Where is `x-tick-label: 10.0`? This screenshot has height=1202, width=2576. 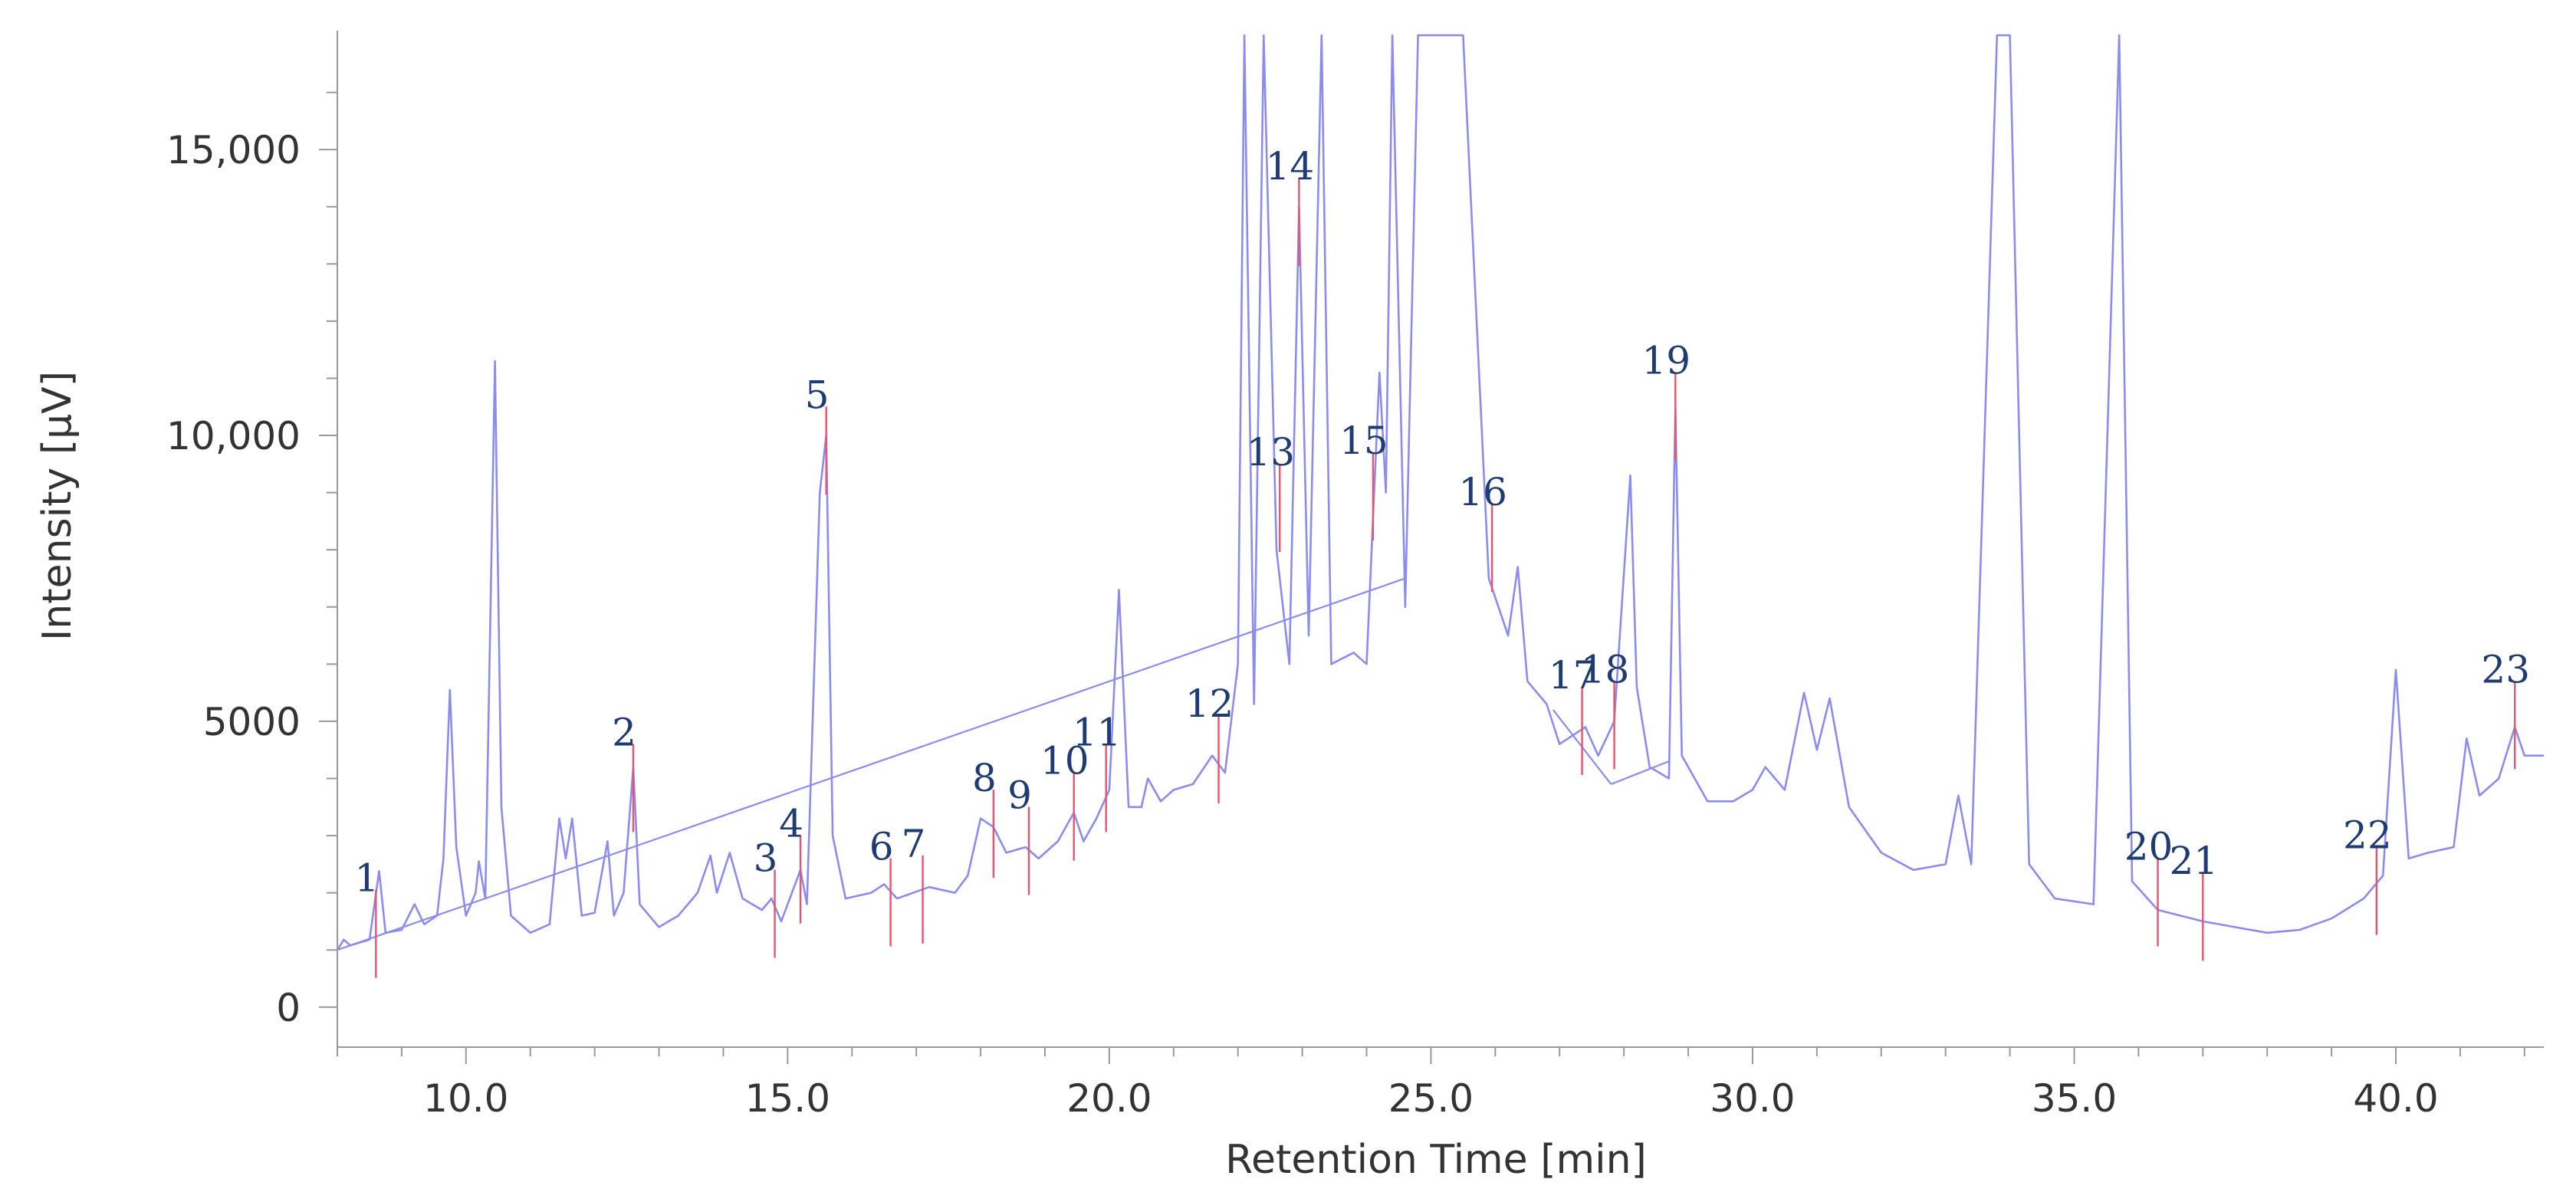
x-tick-label: 10.0 is located at coordinates (465, 1098).